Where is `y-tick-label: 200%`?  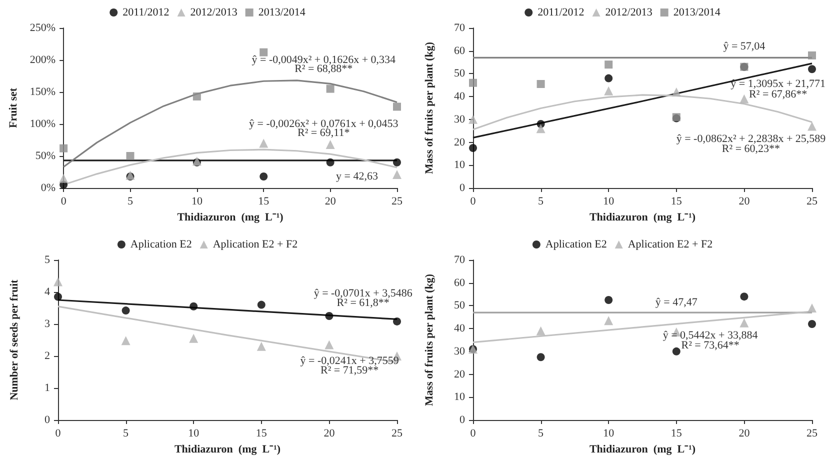
y-tick-label: 200% is located at coordinates (43, 60).